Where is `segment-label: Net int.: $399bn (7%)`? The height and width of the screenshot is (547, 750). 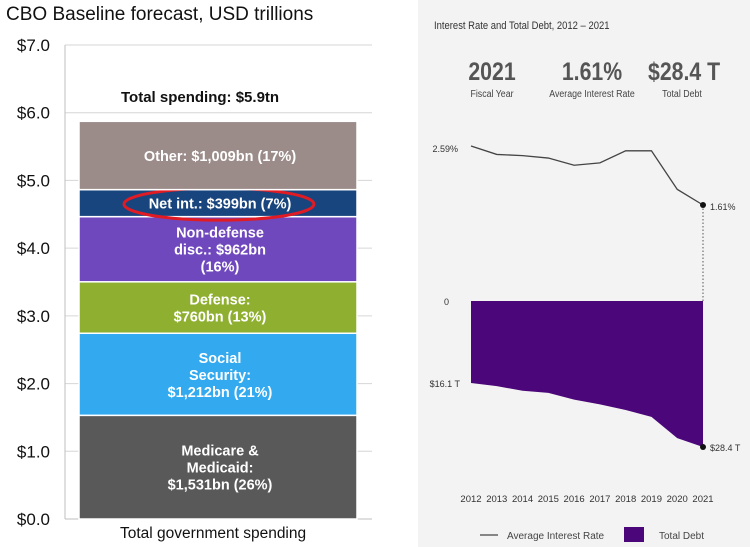
segment-label: Net int.: $399bn (7%) is located at coordinates (220, 205).